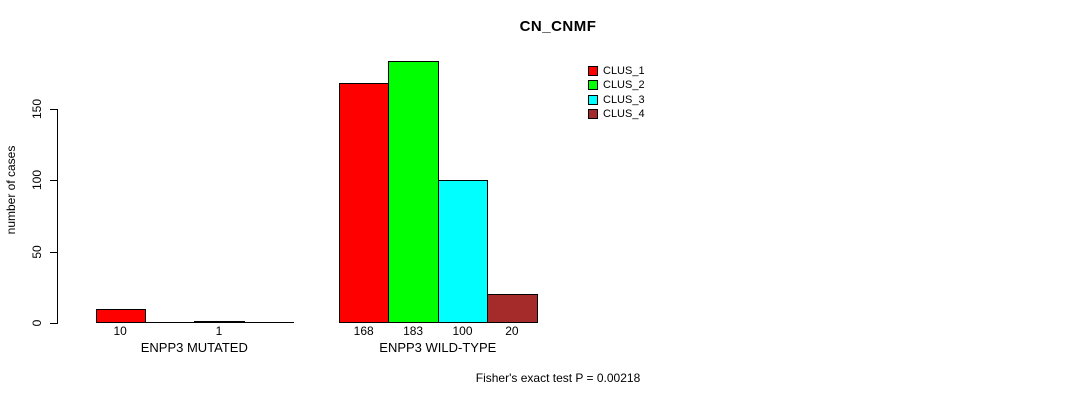  What do you see at coordinates (219, 331) in the screenshot?
I see `bar-value-label: 1` at bounding box center [219, 331].